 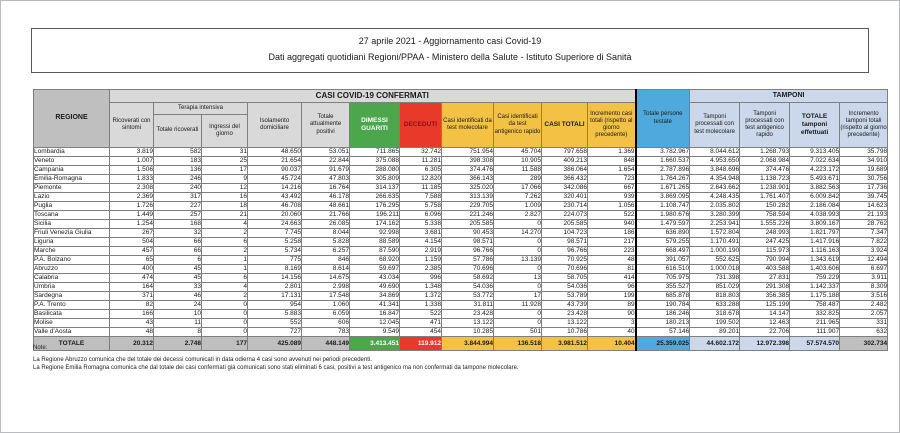 I want to click on value-cell: 53.051, so click(x=325, y=152).